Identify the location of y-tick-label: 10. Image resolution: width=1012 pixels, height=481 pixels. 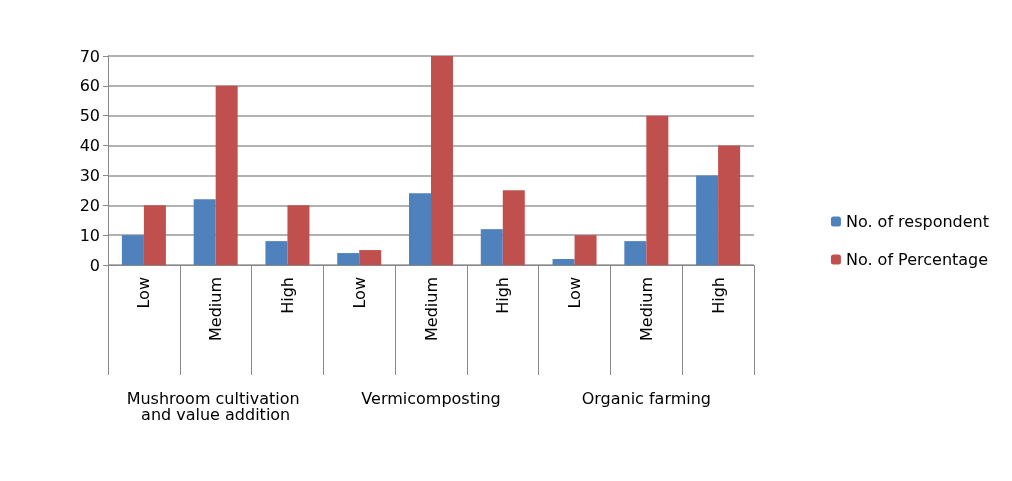
(89, 235).